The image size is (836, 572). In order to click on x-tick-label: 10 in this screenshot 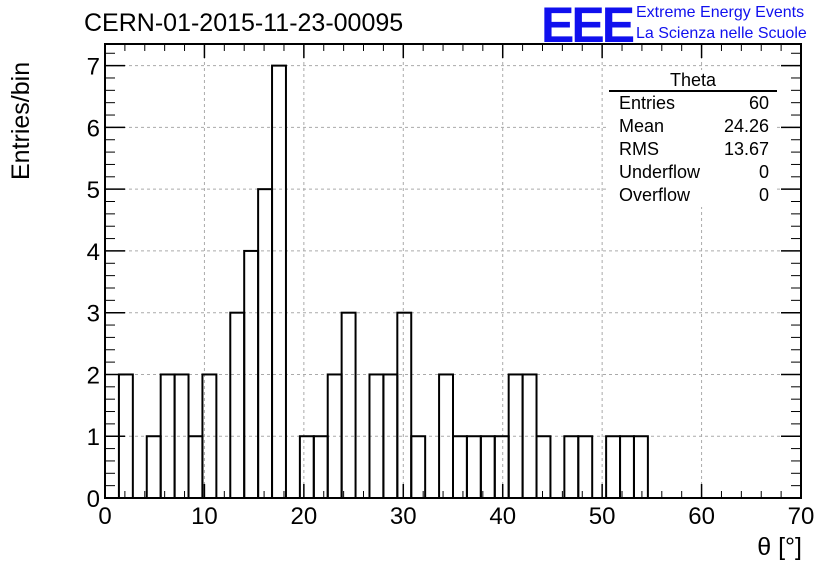, I will do `click(204, 516)`.